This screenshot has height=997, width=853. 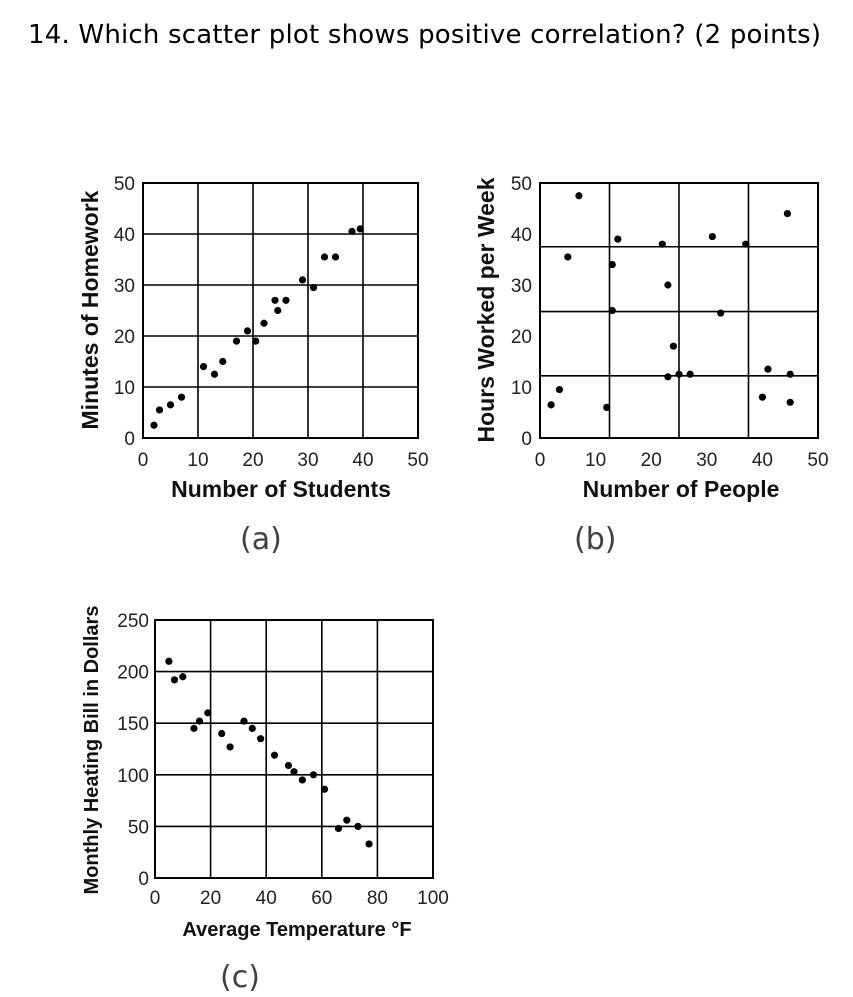 I want to click on chart-b-ytick-label: 10, so click(x=521, y=388).